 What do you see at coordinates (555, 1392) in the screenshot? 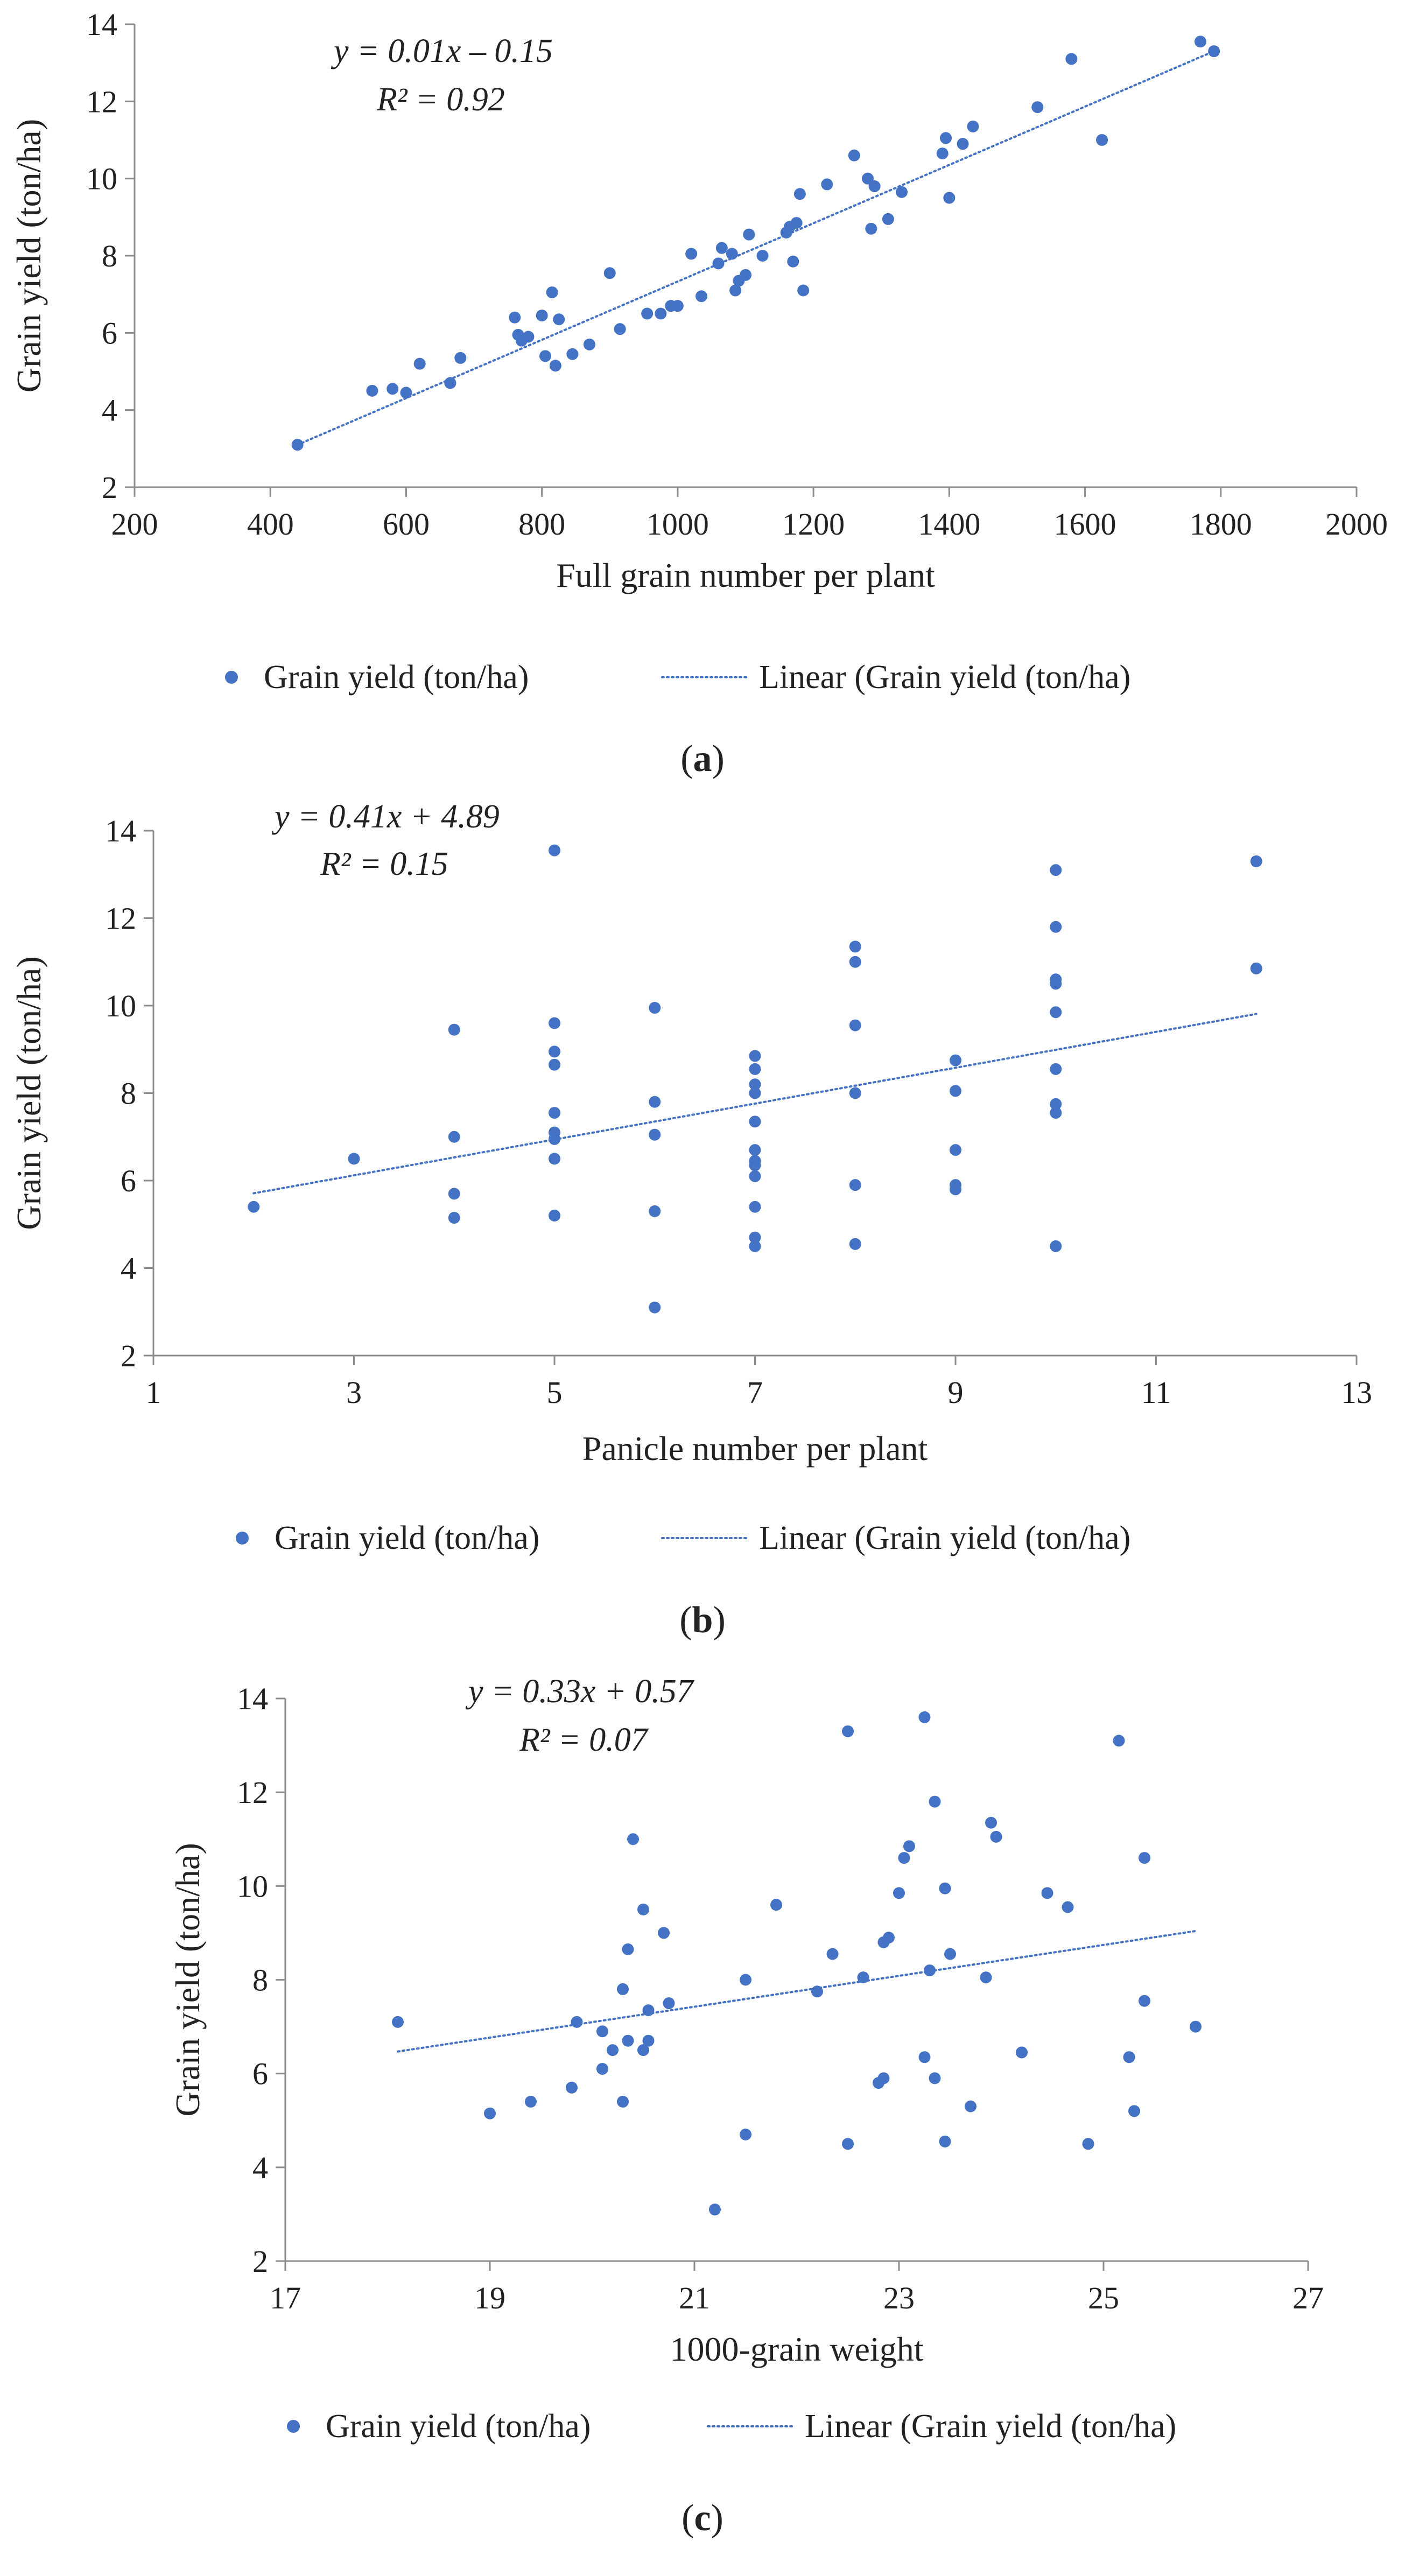
I see `x-tick-label: 5` at bounding box center [555, 1392].